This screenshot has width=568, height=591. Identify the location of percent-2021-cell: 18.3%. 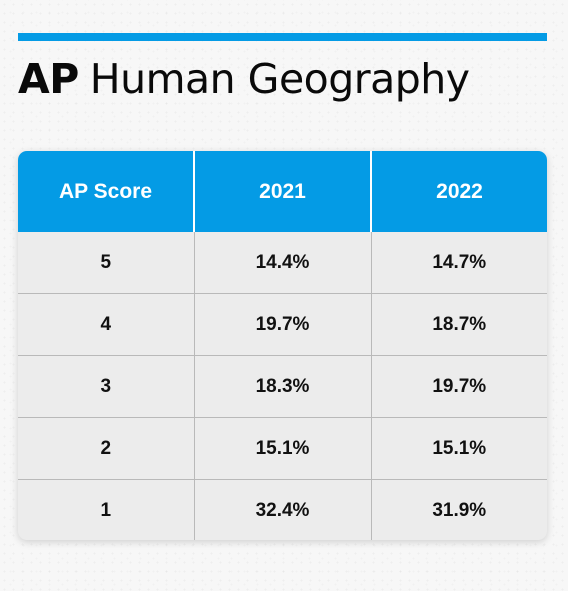
(282, 386).